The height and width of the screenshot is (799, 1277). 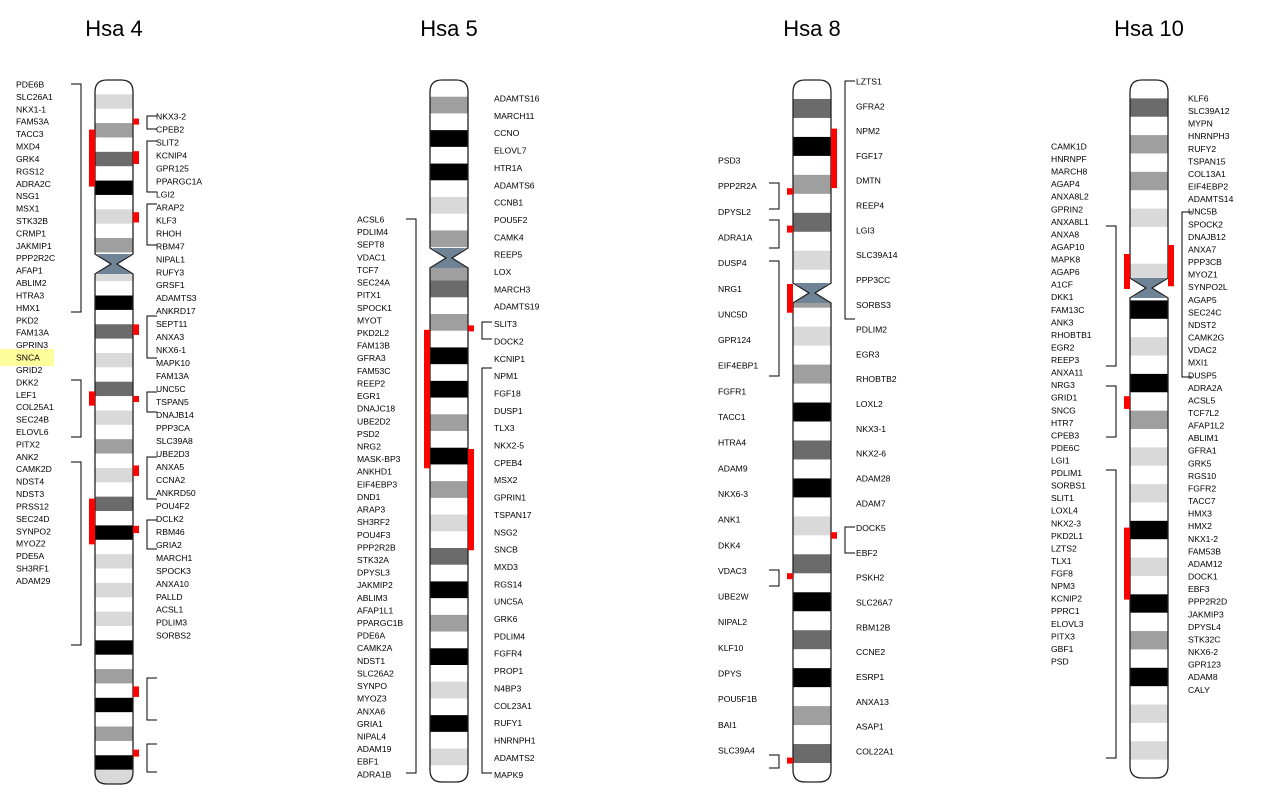 What do you see at coordinates (369, 446) in the screenshot?
I see `gene-label: NRG2` at bounding box center [369, 446].